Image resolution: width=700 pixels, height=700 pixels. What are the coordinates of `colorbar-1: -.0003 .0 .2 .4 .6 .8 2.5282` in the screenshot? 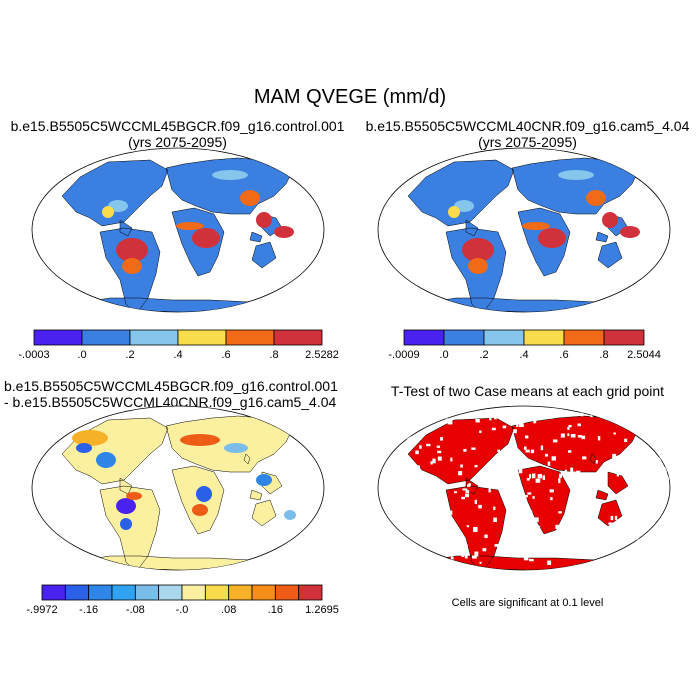 It's located at (178, 345).